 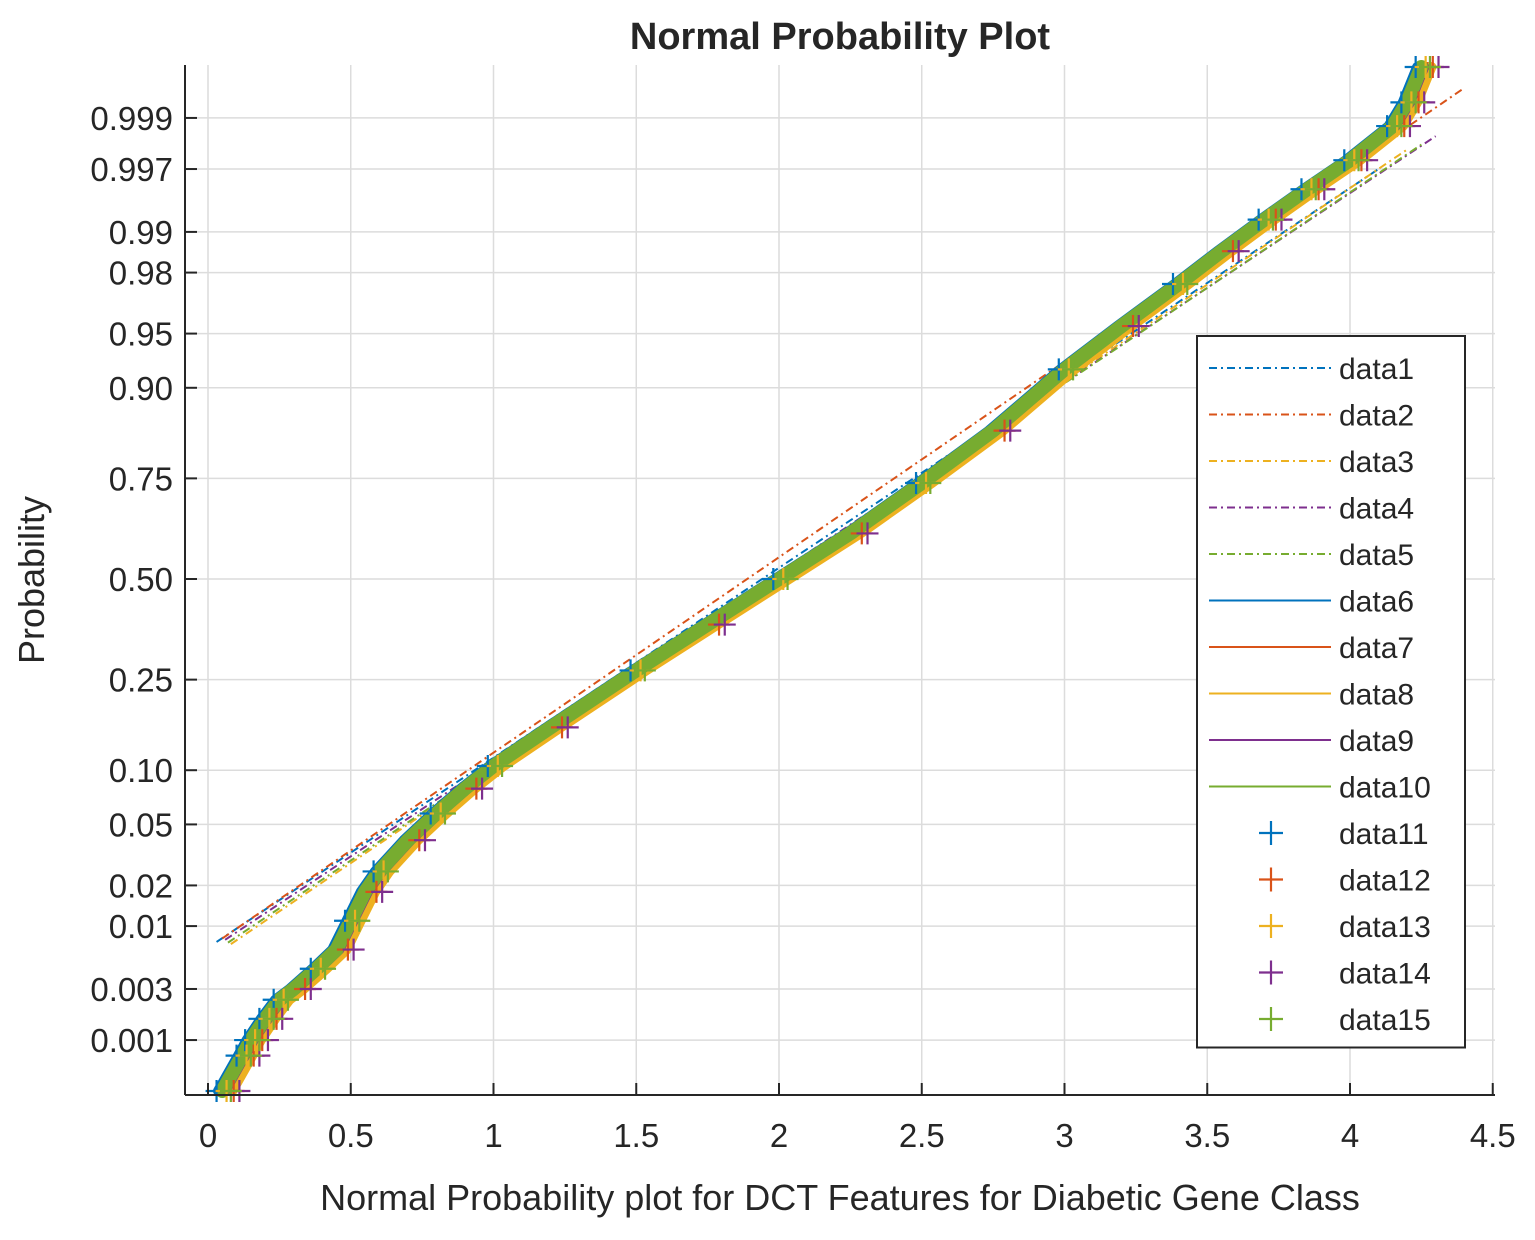 I want to click on legend-label-data15: data15, so click(x=1385, y=1020).